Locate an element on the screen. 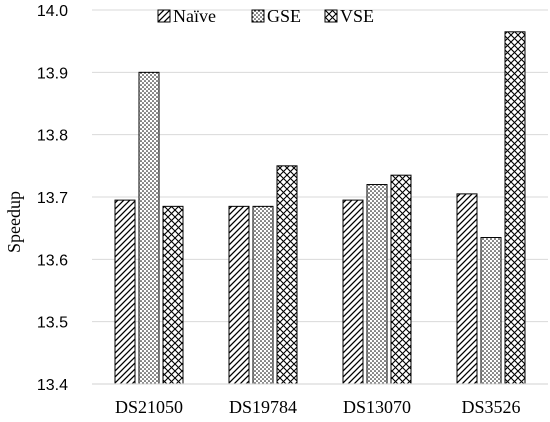 The height and width of the screenshot is (422, 550). y-tick-label: 13.9 is located at coordinates (52, 73).